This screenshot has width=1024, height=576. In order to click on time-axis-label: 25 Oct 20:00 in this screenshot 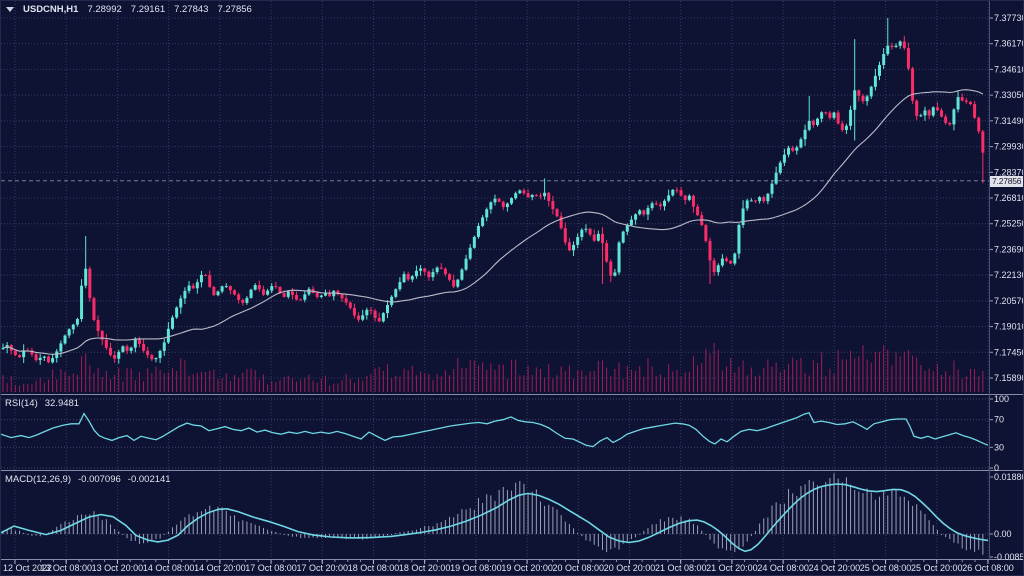, I will do `click(937, 568)`.